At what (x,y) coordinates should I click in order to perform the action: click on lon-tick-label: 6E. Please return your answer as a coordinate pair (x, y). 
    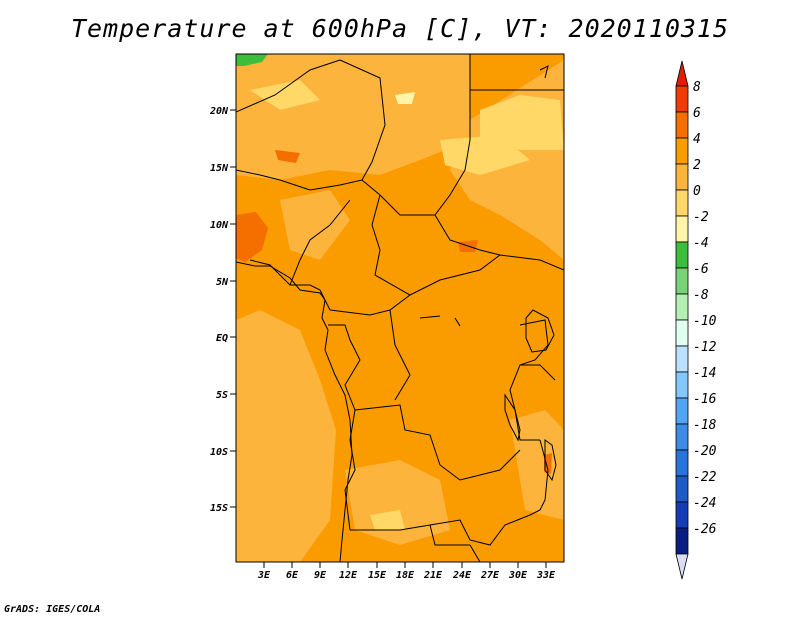
    Looking at the image, I should click on (292, 575).